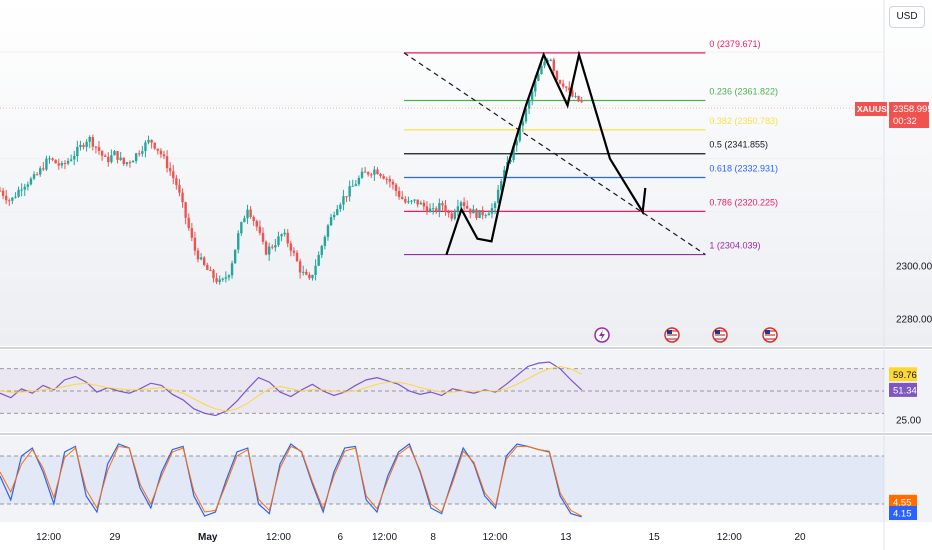 This screenshot has width=932, height=550. I want to click on time-tick-label: 13, so click(566, 537).